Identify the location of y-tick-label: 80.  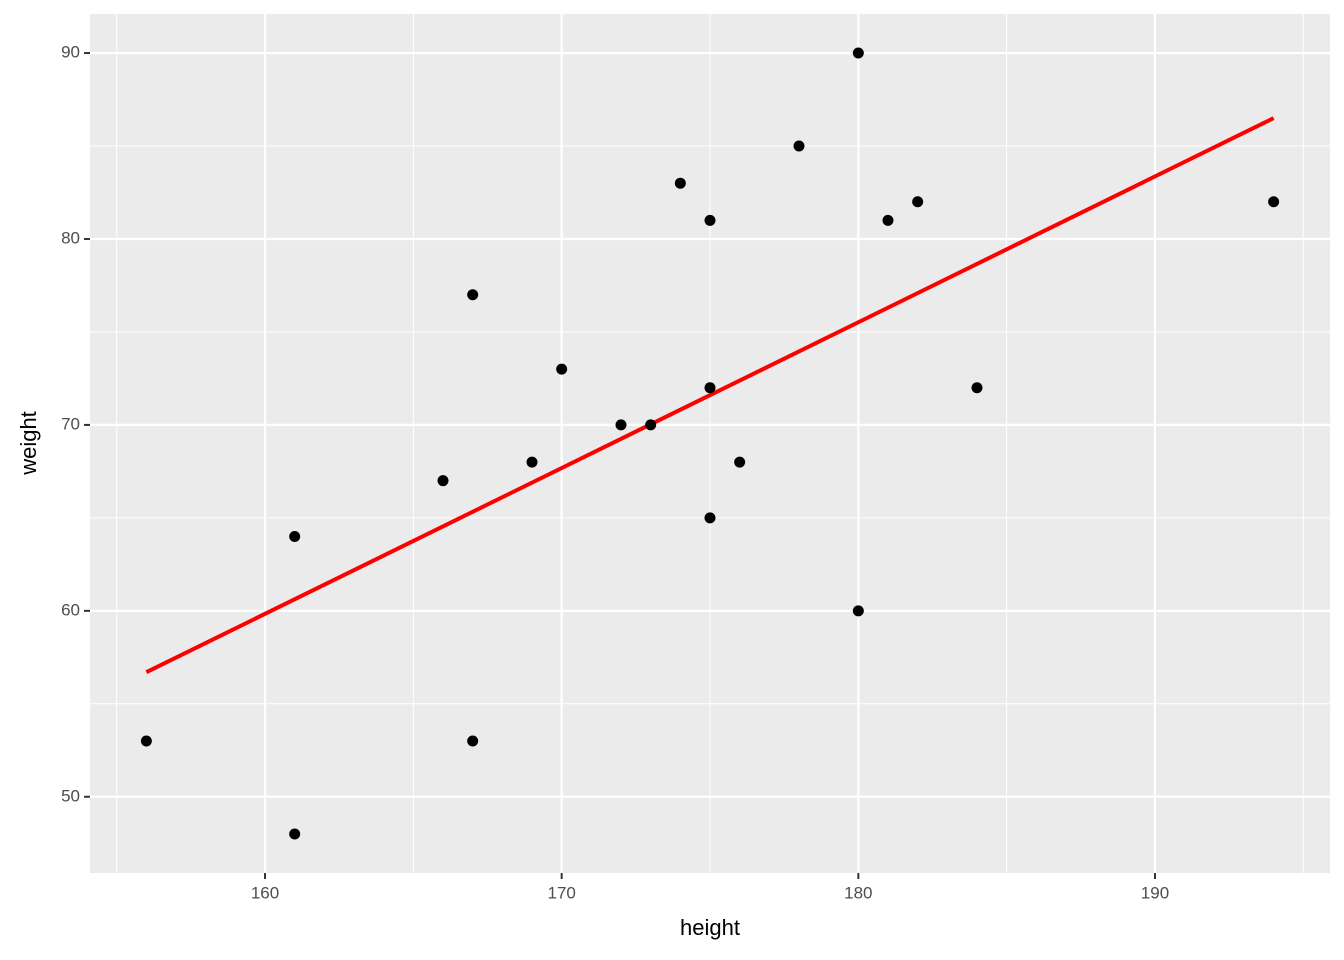
(70, 237).